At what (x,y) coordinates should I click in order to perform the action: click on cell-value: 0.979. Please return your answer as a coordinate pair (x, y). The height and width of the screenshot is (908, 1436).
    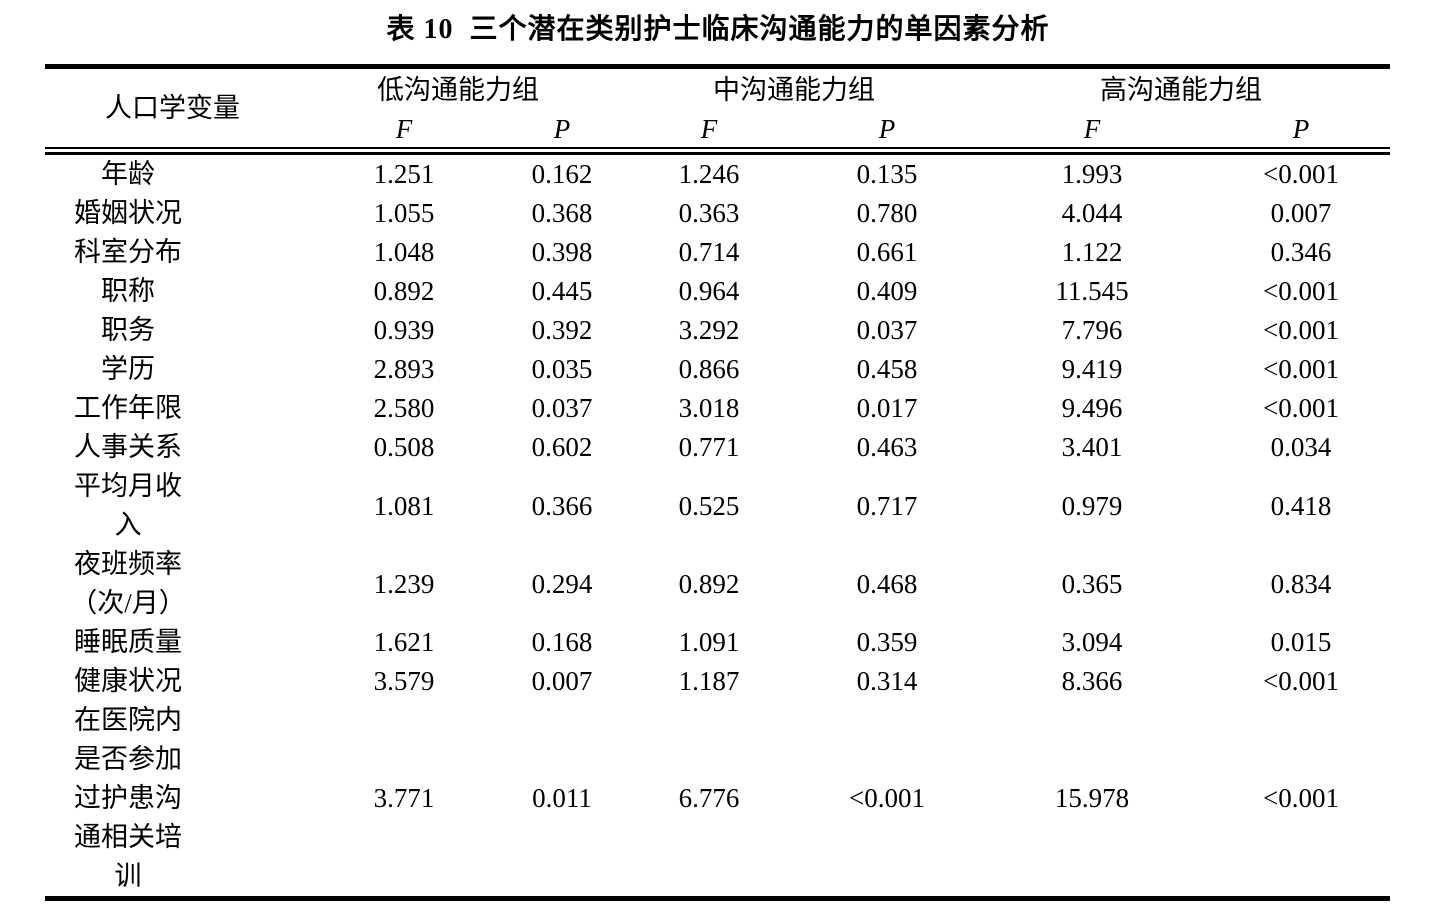
    Looking at the image, I should click on (1092, 505).